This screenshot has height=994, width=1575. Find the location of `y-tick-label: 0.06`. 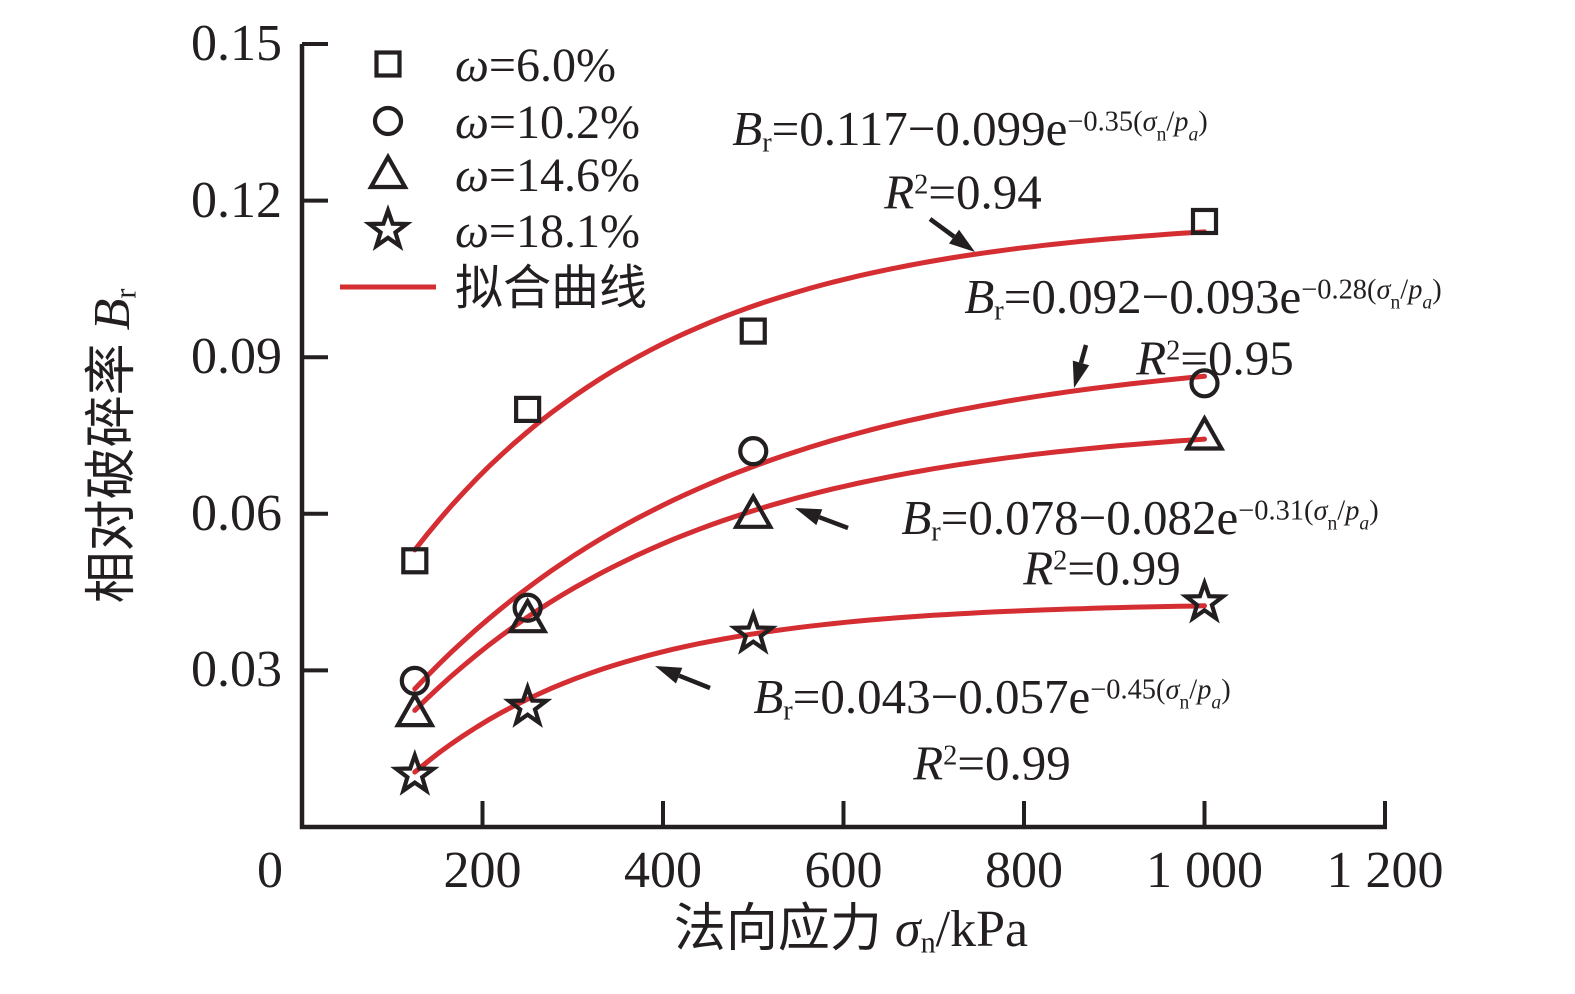

y-tick-label: 0.06 is located at coordinates (236, 513).